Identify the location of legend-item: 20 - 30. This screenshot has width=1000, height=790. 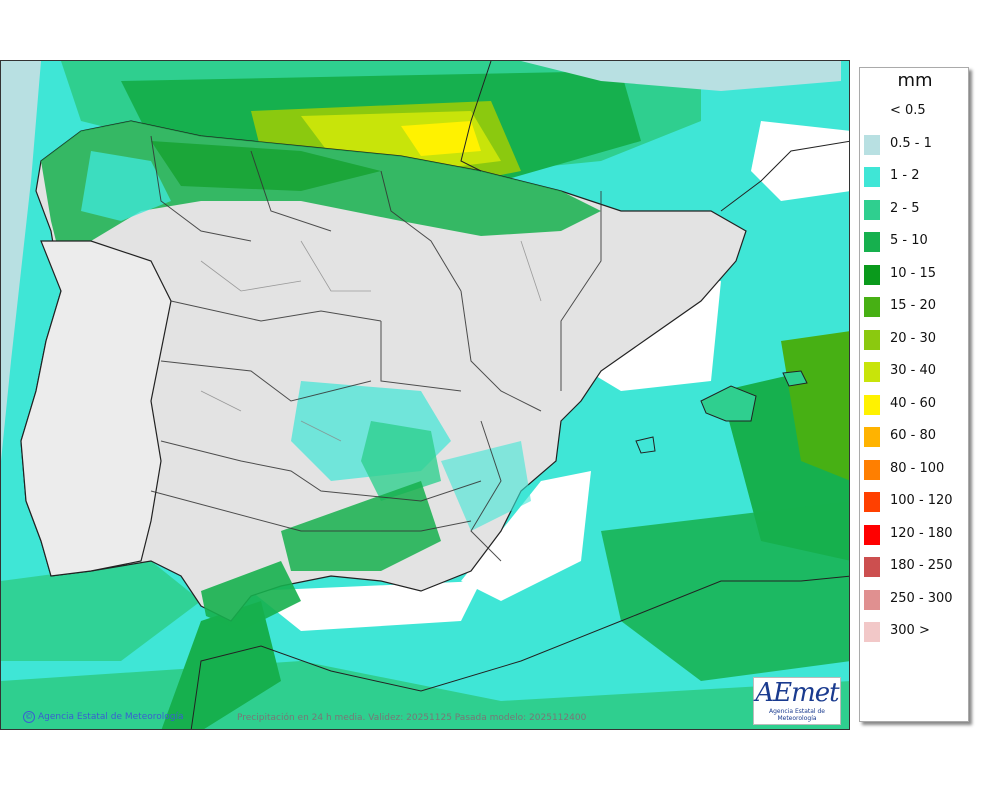
(916, 339).